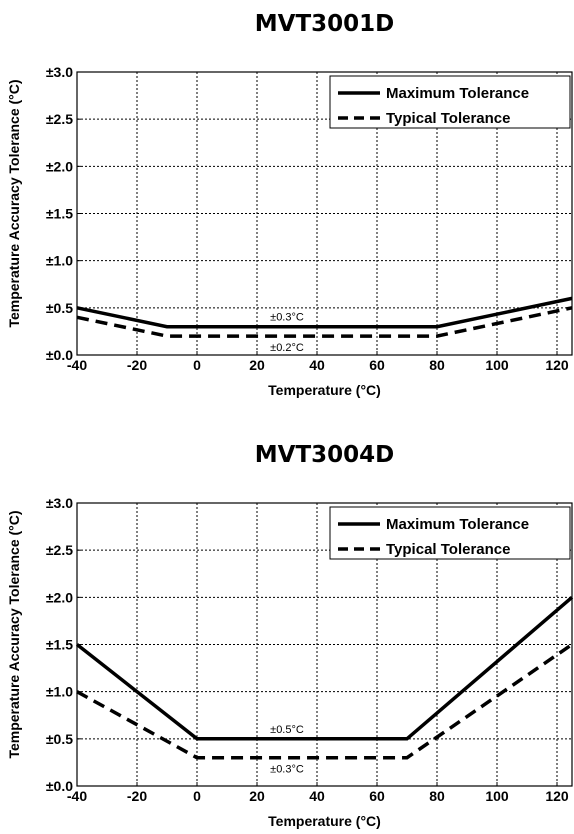 This screenshot has height=834, width=574. I want to click on tolerance-annotation: ±0.2°C, so click(287, 348).